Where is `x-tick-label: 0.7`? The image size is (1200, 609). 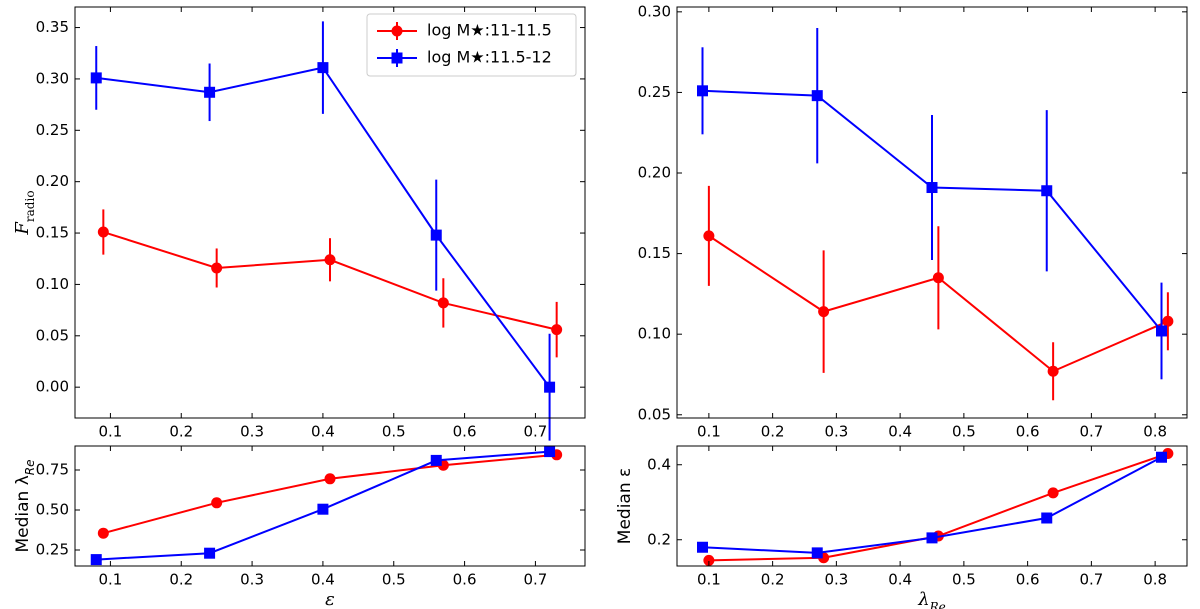
x-tick-label: 0.7 is located at coordinates (1091, 580).